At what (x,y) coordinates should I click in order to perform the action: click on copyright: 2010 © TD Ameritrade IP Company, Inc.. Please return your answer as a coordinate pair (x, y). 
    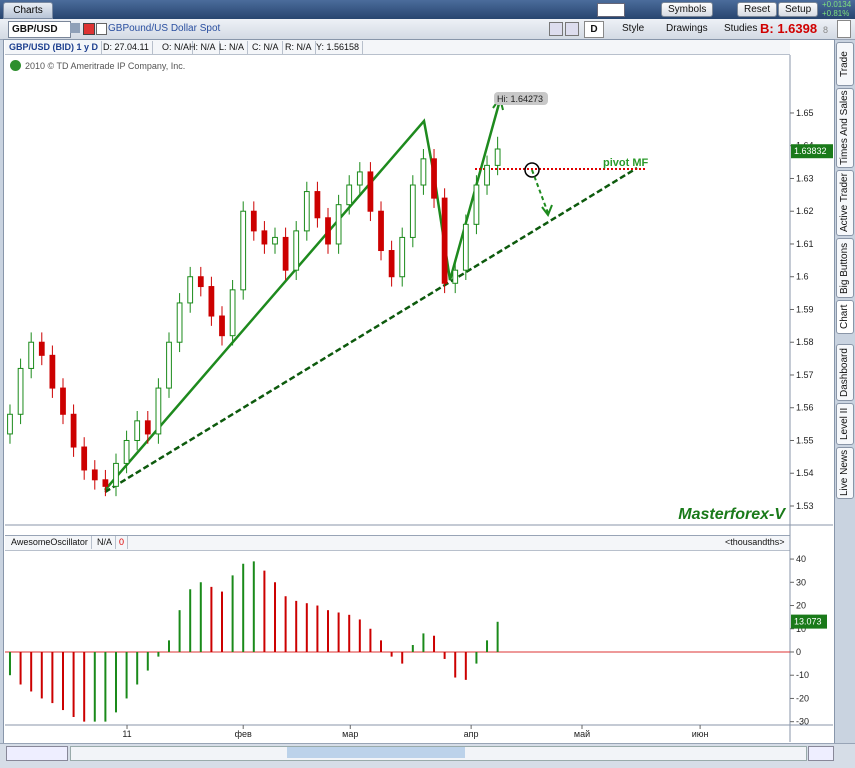
    Looking at the image, I should click on (105, 66).